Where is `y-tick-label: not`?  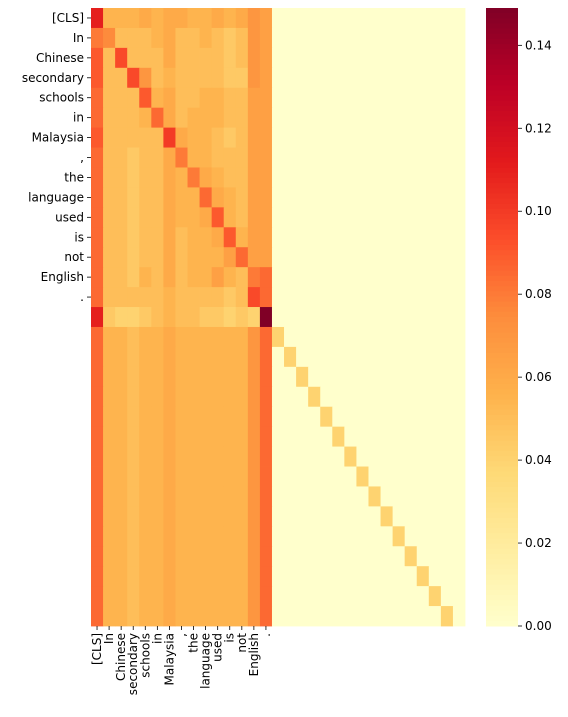
y-tick-label: not is located at coordinates (74, 257).